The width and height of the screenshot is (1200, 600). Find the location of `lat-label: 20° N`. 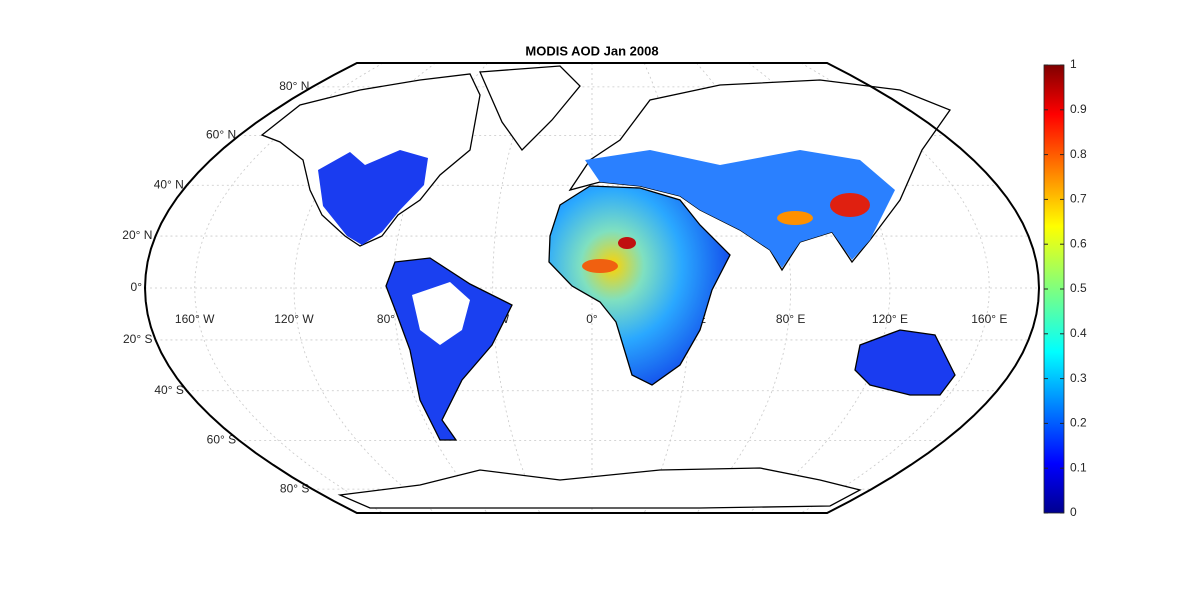

lat-label: 20° N is located at coordinates (137, 235).